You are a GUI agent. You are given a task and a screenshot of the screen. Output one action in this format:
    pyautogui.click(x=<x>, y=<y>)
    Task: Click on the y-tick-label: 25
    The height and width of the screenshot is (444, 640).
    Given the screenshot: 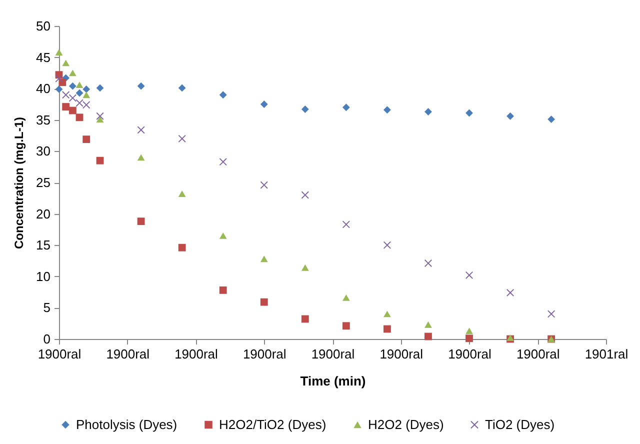 What is the action you would take?
    pyautogui.click(x=43, y=182)
    